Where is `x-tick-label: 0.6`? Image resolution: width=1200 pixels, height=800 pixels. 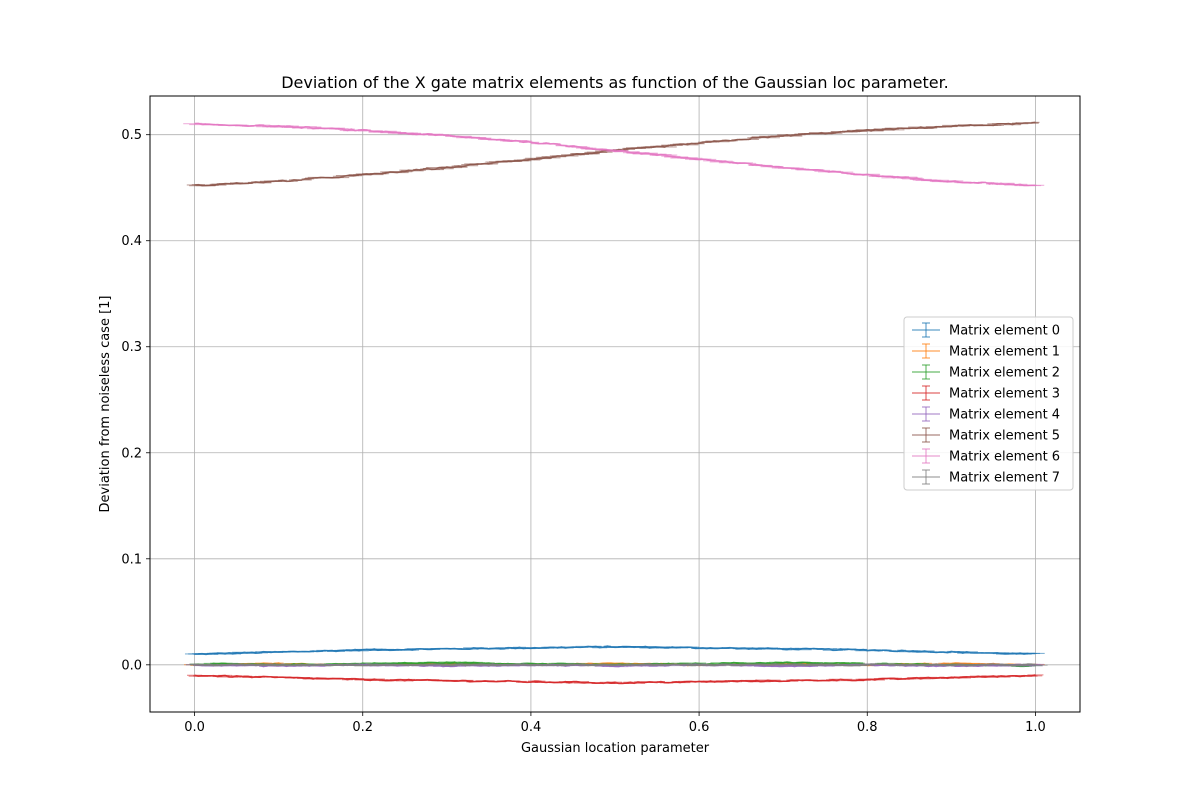 x-tick-label: 0.6 is located at coordinates (699, 727).